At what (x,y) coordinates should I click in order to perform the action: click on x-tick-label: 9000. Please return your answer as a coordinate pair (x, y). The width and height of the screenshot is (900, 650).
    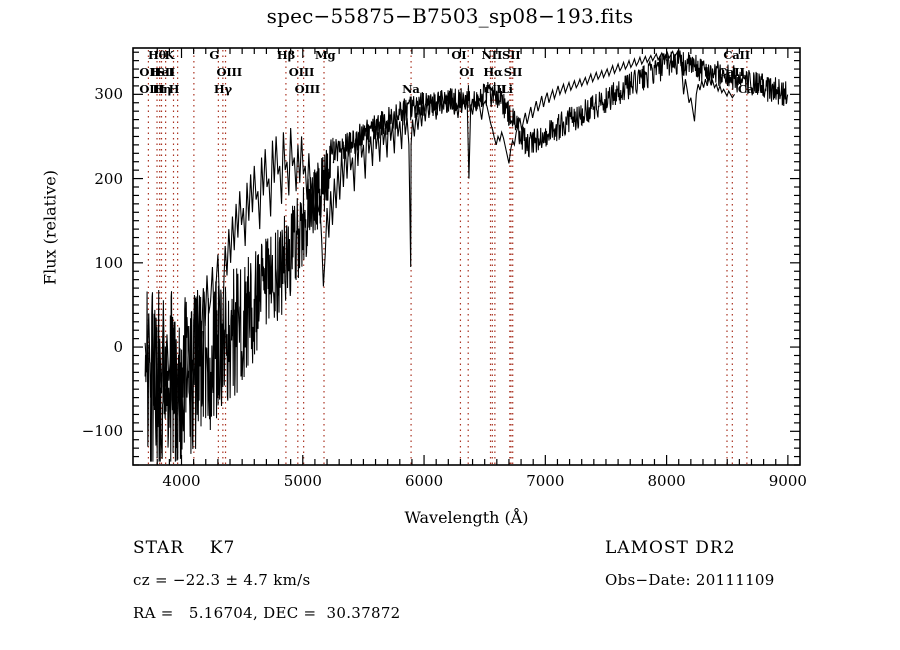
    Looking at the image, I should click on (787, 481).